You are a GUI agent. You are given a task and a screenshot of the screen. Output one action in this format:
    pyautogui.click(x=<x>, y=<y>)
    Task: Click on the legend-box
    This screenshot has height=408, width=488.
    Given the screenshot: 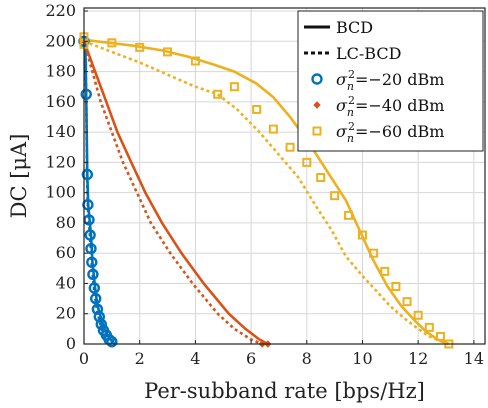 What is the action you would take?
    pyautogui.click(x=390, y=81)
    